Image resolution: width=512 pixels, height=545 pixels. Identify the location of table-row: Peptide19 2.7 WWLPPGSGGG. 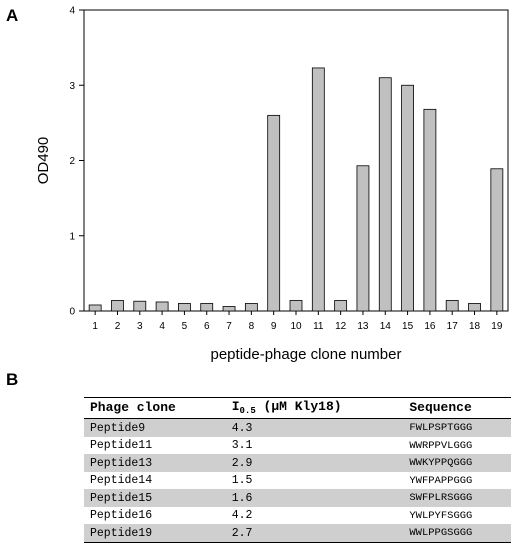
(297, 533).